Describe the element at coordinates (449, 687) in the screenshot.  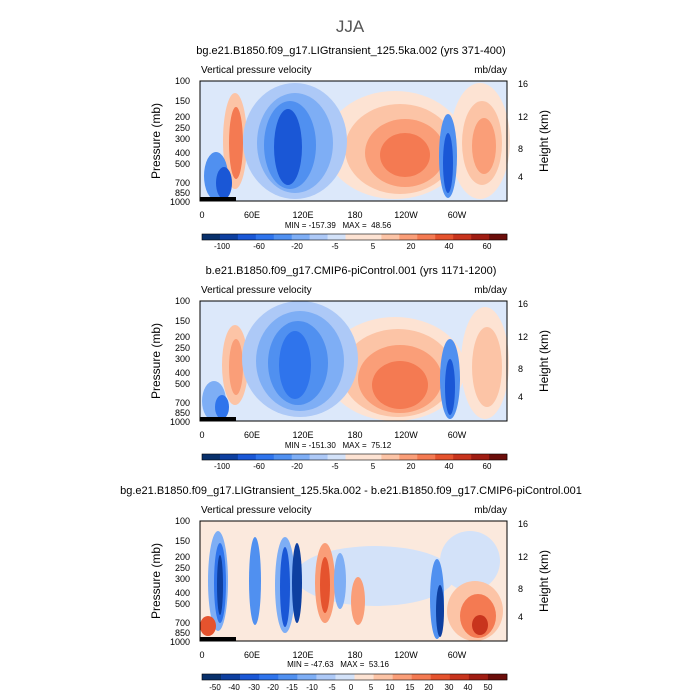
I see `colorbar-label: 30` at that location.